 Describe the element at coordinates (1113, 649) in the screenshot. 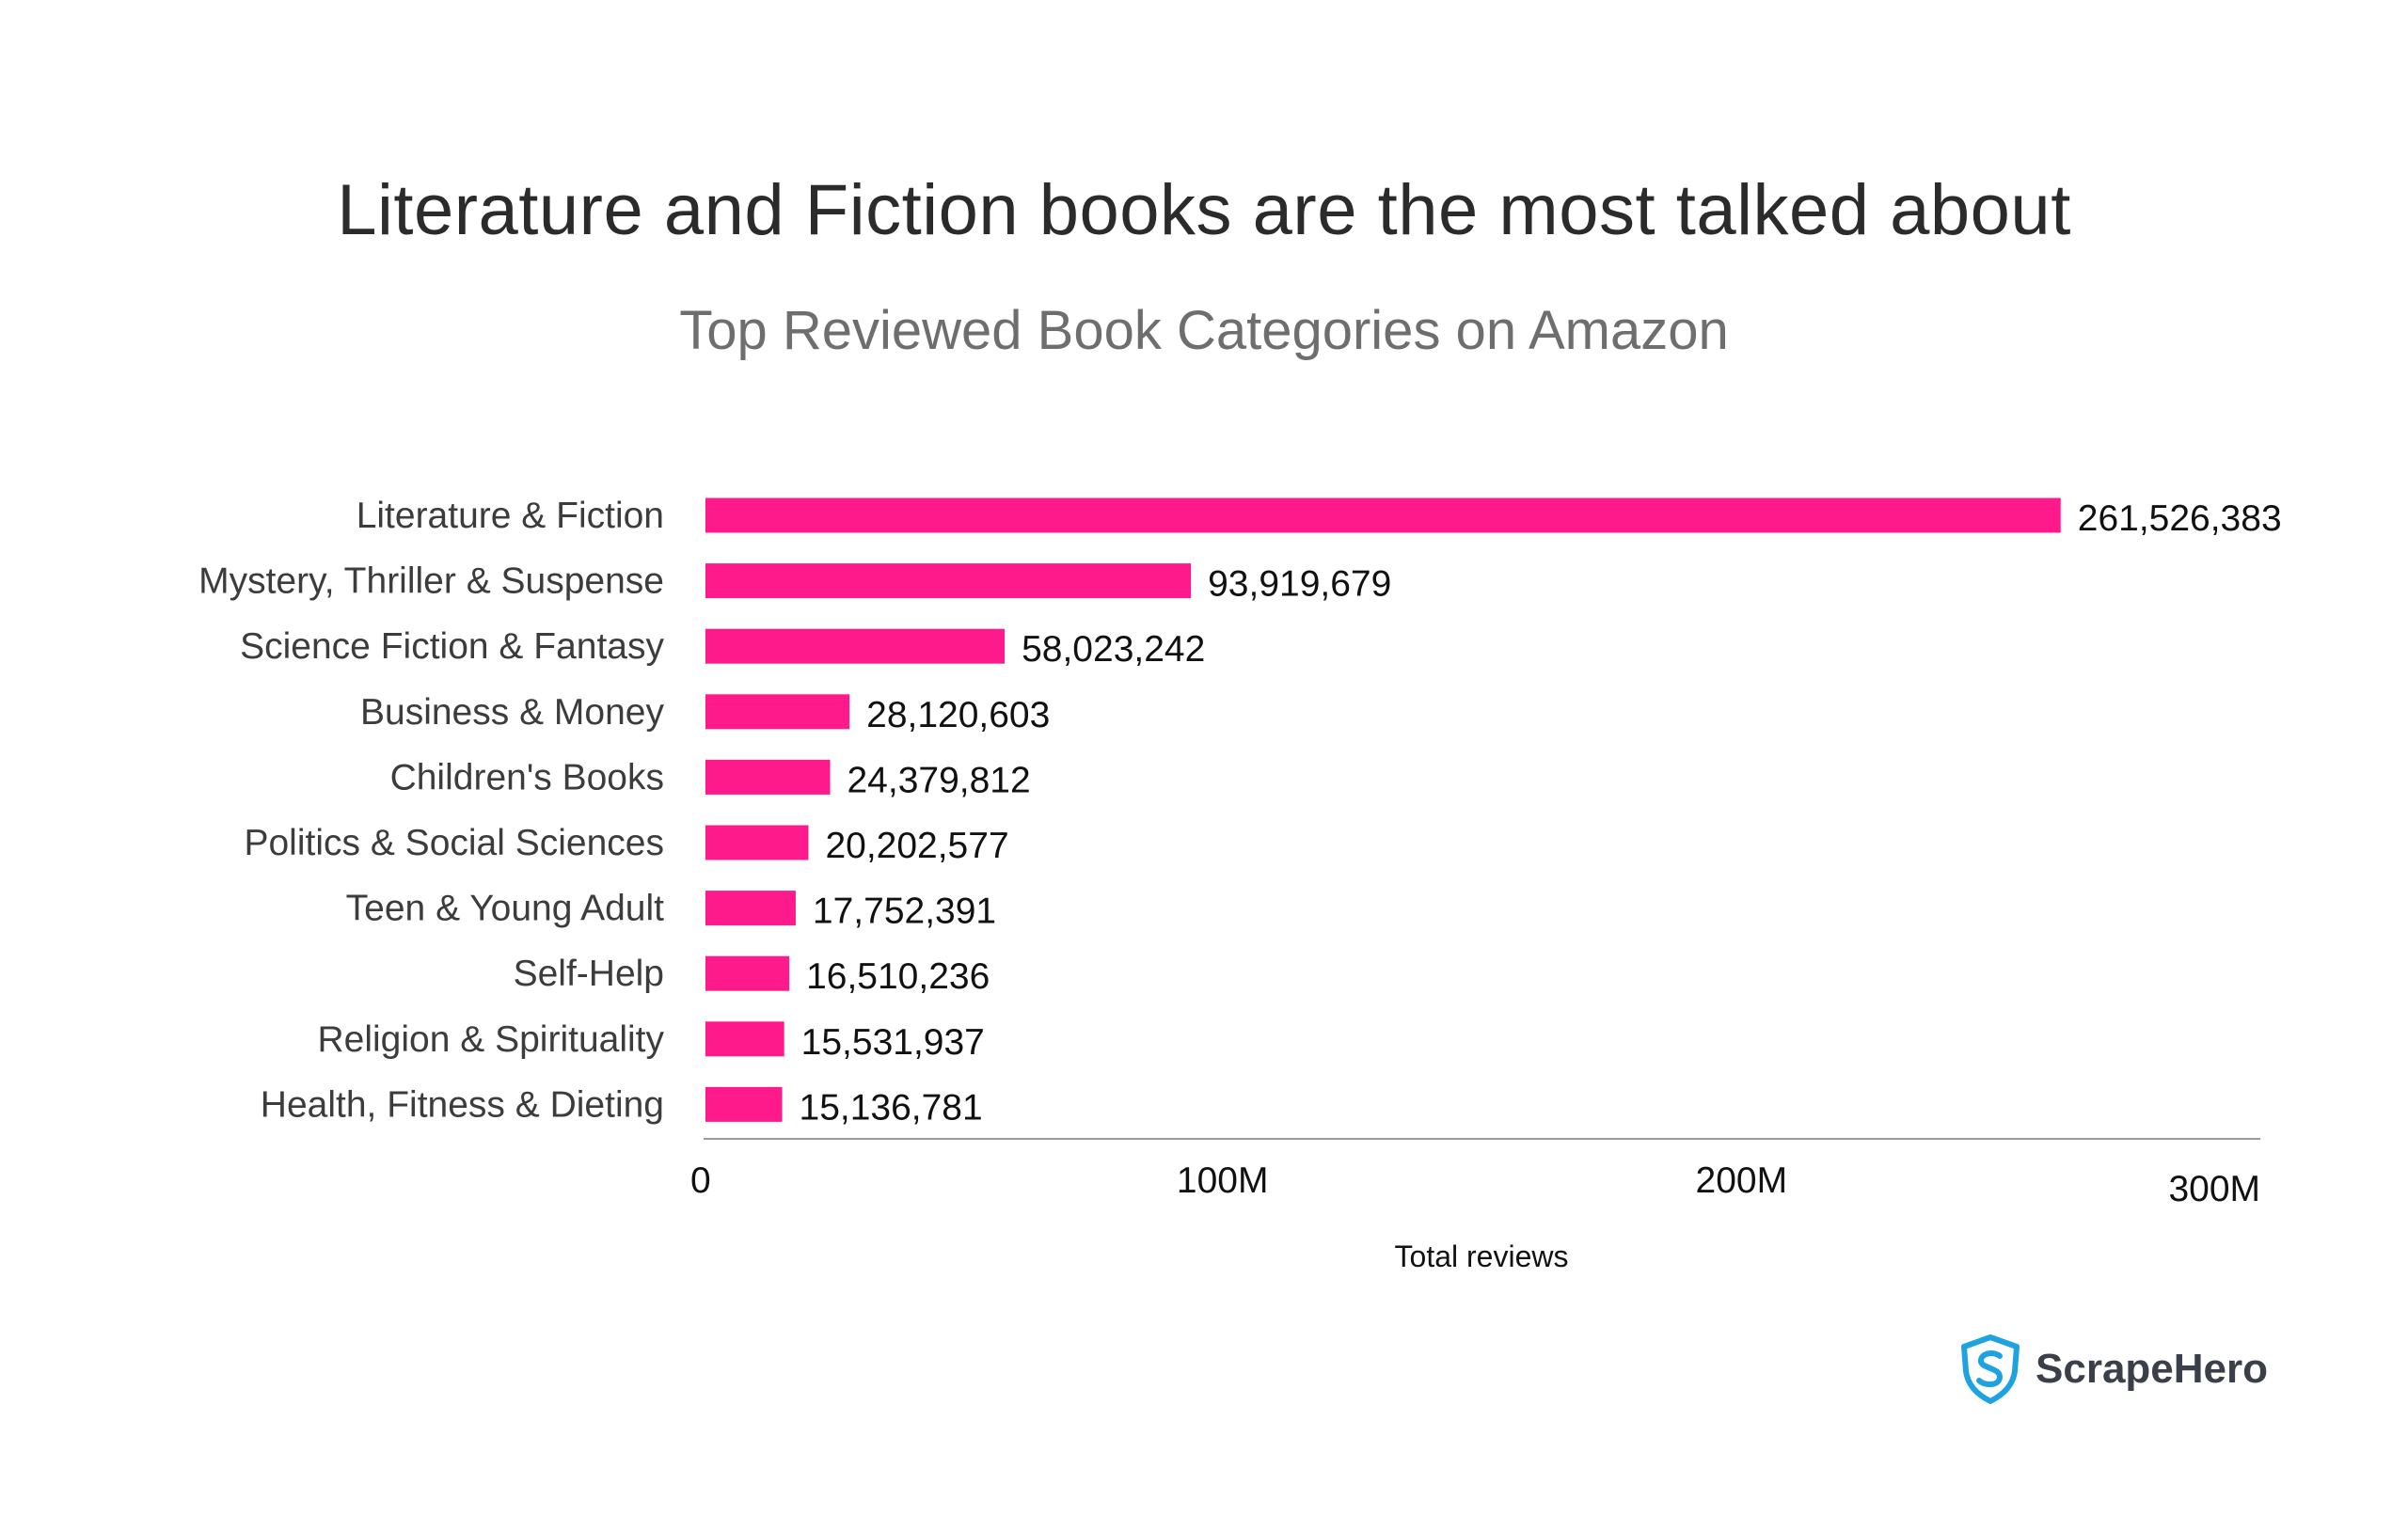

I see `value-label: 58,023,242` at that location.